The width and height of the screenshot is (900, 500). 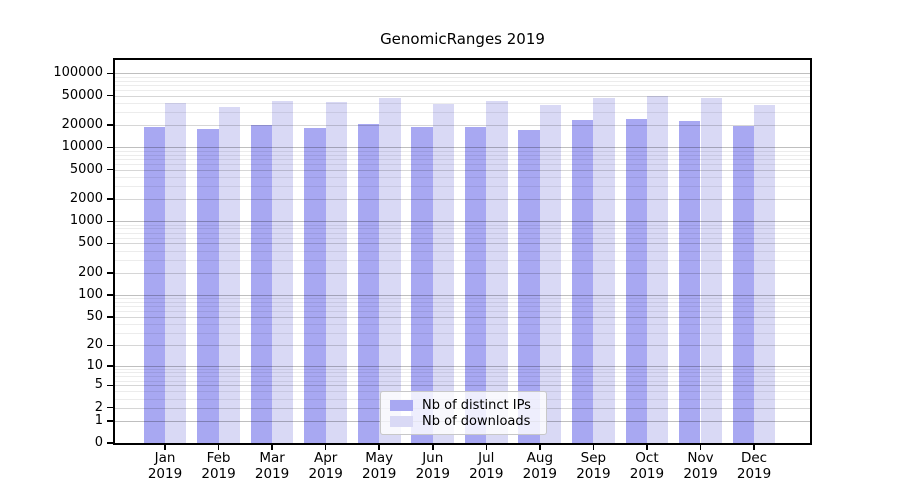 I want to click on bar-distinct-ips-feb, so click(x=208, y=285).